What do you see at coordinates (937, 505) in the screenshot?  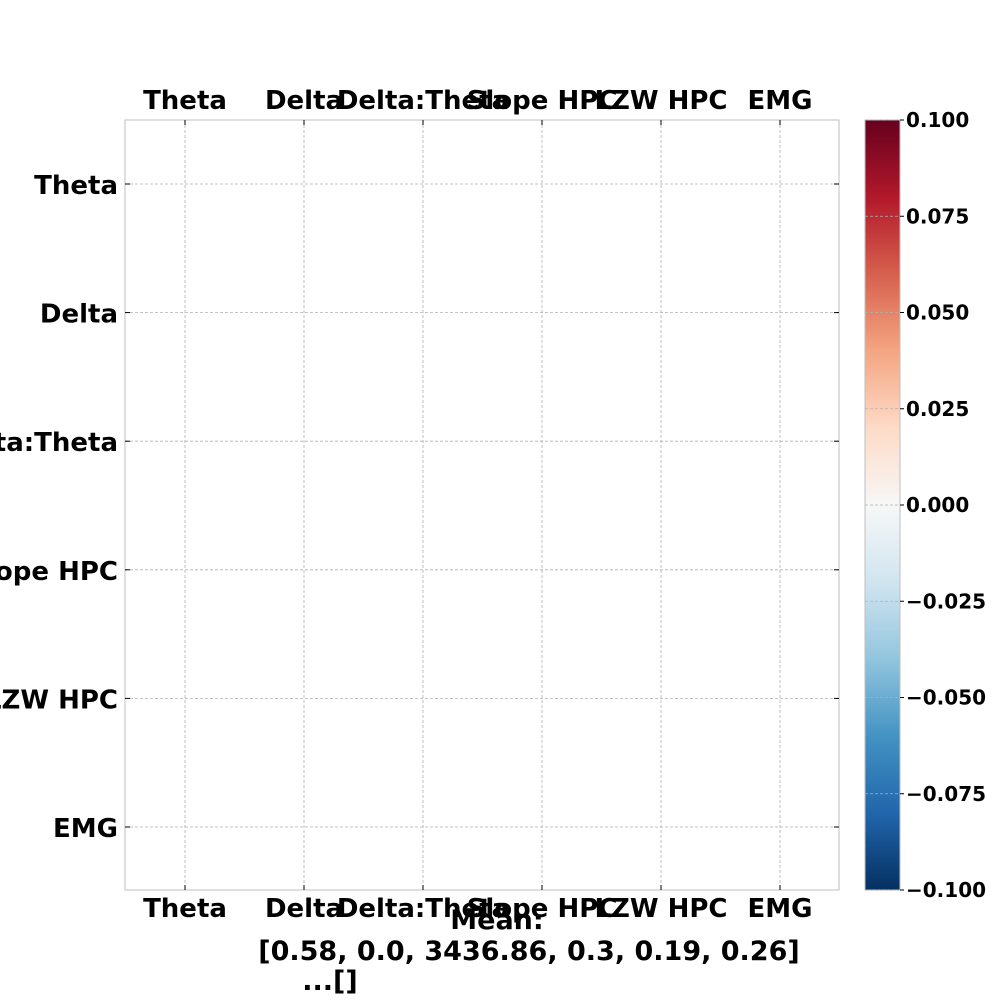 I see `colorbar-tick-label: 0.000` at bounding box center [937, 505].